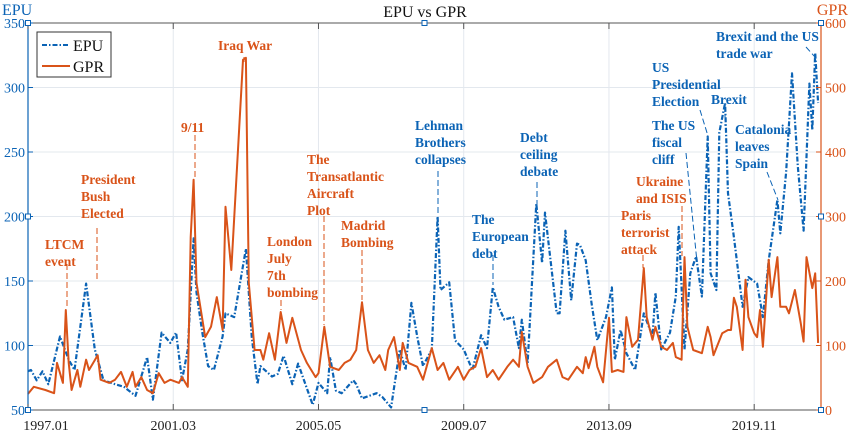 This screenshot has height=433, width=850. I want to click on annotation-text: Madrid, so click(363, 225).